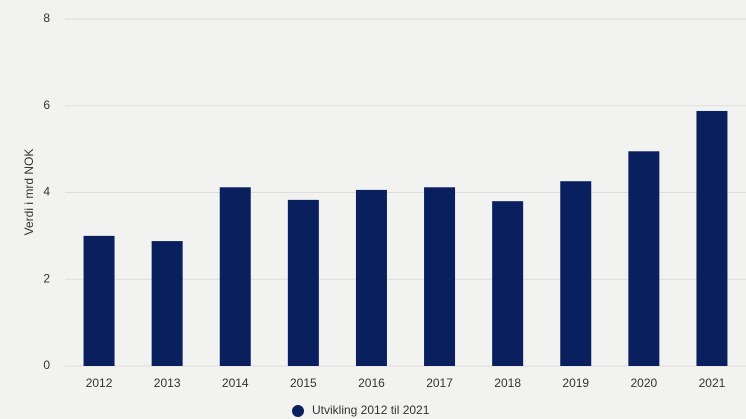 This screenshot has height=419, width=746. What do you see at coordinates (371, 383) in the screenshot?
I see `x-tick-label: 2016` at bounding box center [371, 383].